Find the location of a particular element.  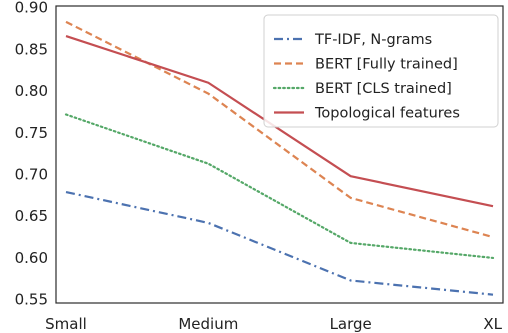

legend-label-1: TF-IDF, N-grams is located at coordinates (373, 40).